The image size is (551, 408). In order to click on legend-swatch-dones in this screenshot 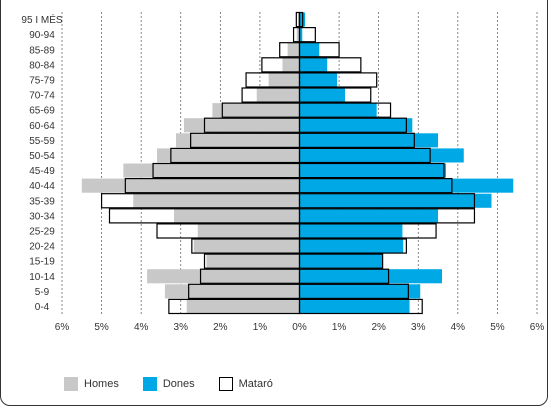, I will do `click(149, 384)`.